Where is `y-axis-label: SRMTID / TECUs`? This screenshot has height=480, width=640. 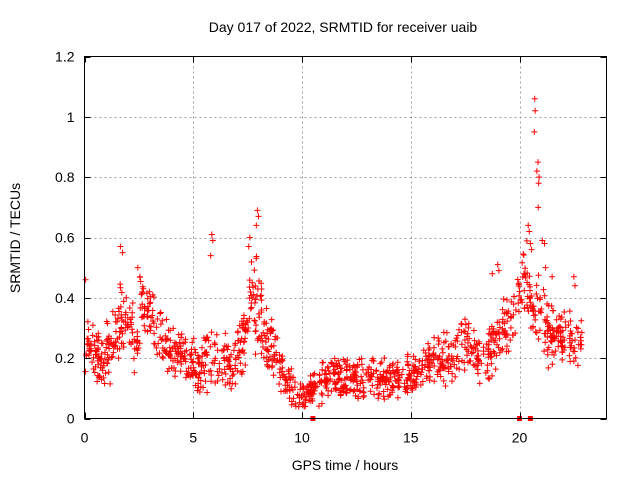
y-axis-label: SRMTID / TECUs is located at coordinates (15, 238).